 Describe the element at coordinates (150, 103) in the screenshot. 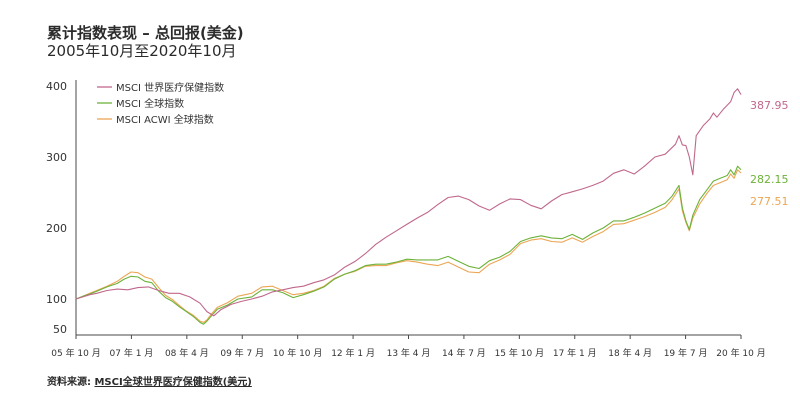

I see `legend-label: MSCI 全球指数` at that location.